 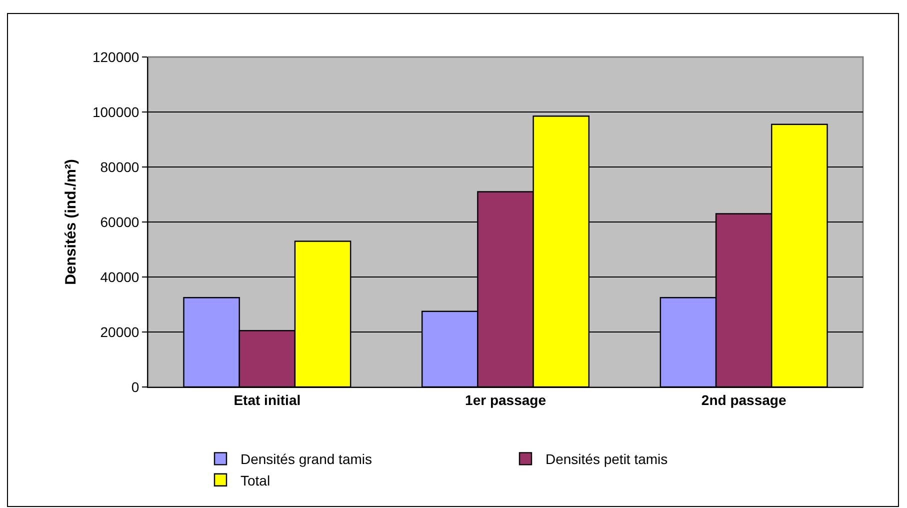 I want to click on y-tick-label: 100000, so click(x=116, y=112).